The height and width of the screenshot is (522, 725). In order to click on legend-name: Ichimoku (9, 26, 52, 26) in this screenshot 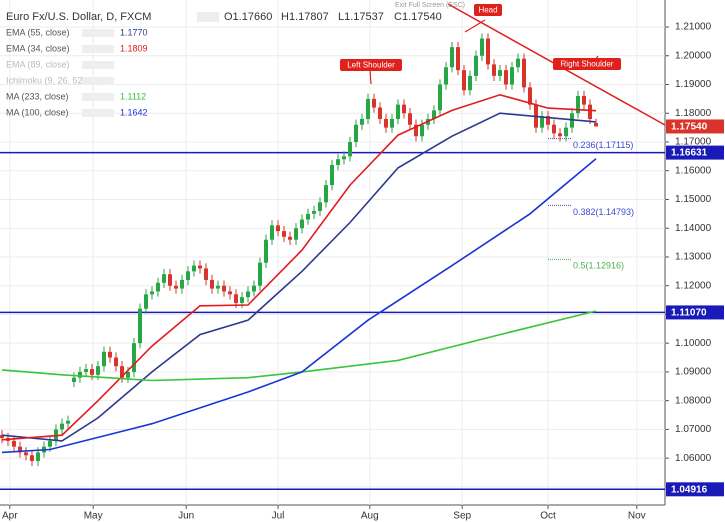, I will do `click(53, 80)`.